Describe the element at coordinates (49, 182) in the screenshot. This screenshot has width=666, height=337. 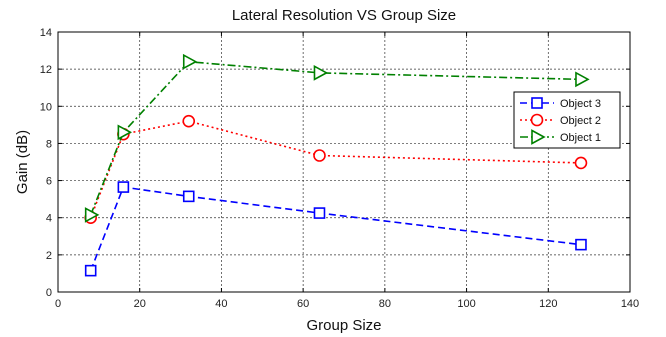
I see `y-tick-label: 6` at that location.